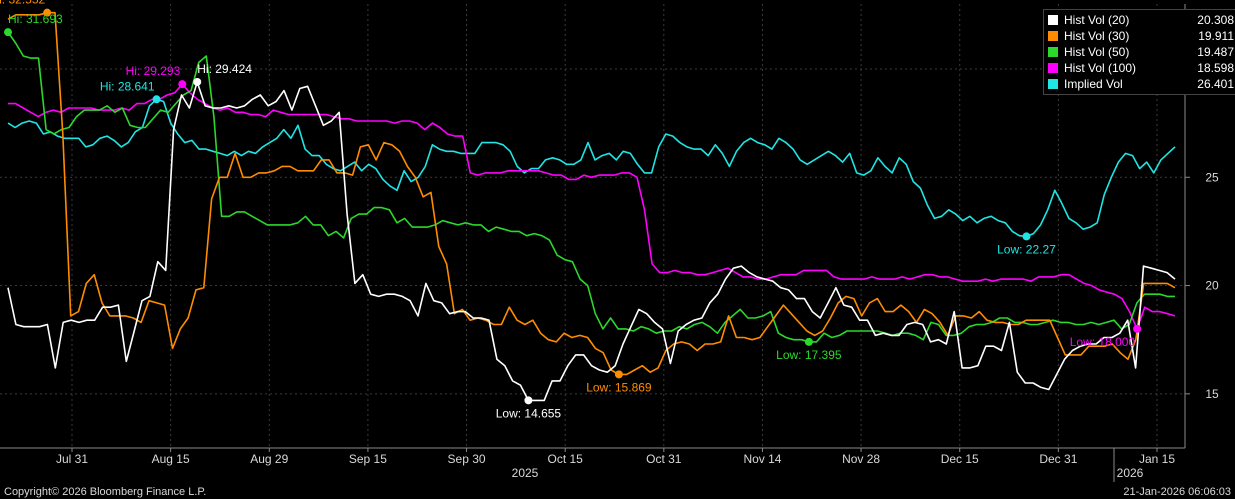 The image size is (1235, 499). What do you see at coordinates (1141, 68) in the screenshot?
I see `legend-item: Hist Vol (100) 18.598` at bounding box center [1141, 68].